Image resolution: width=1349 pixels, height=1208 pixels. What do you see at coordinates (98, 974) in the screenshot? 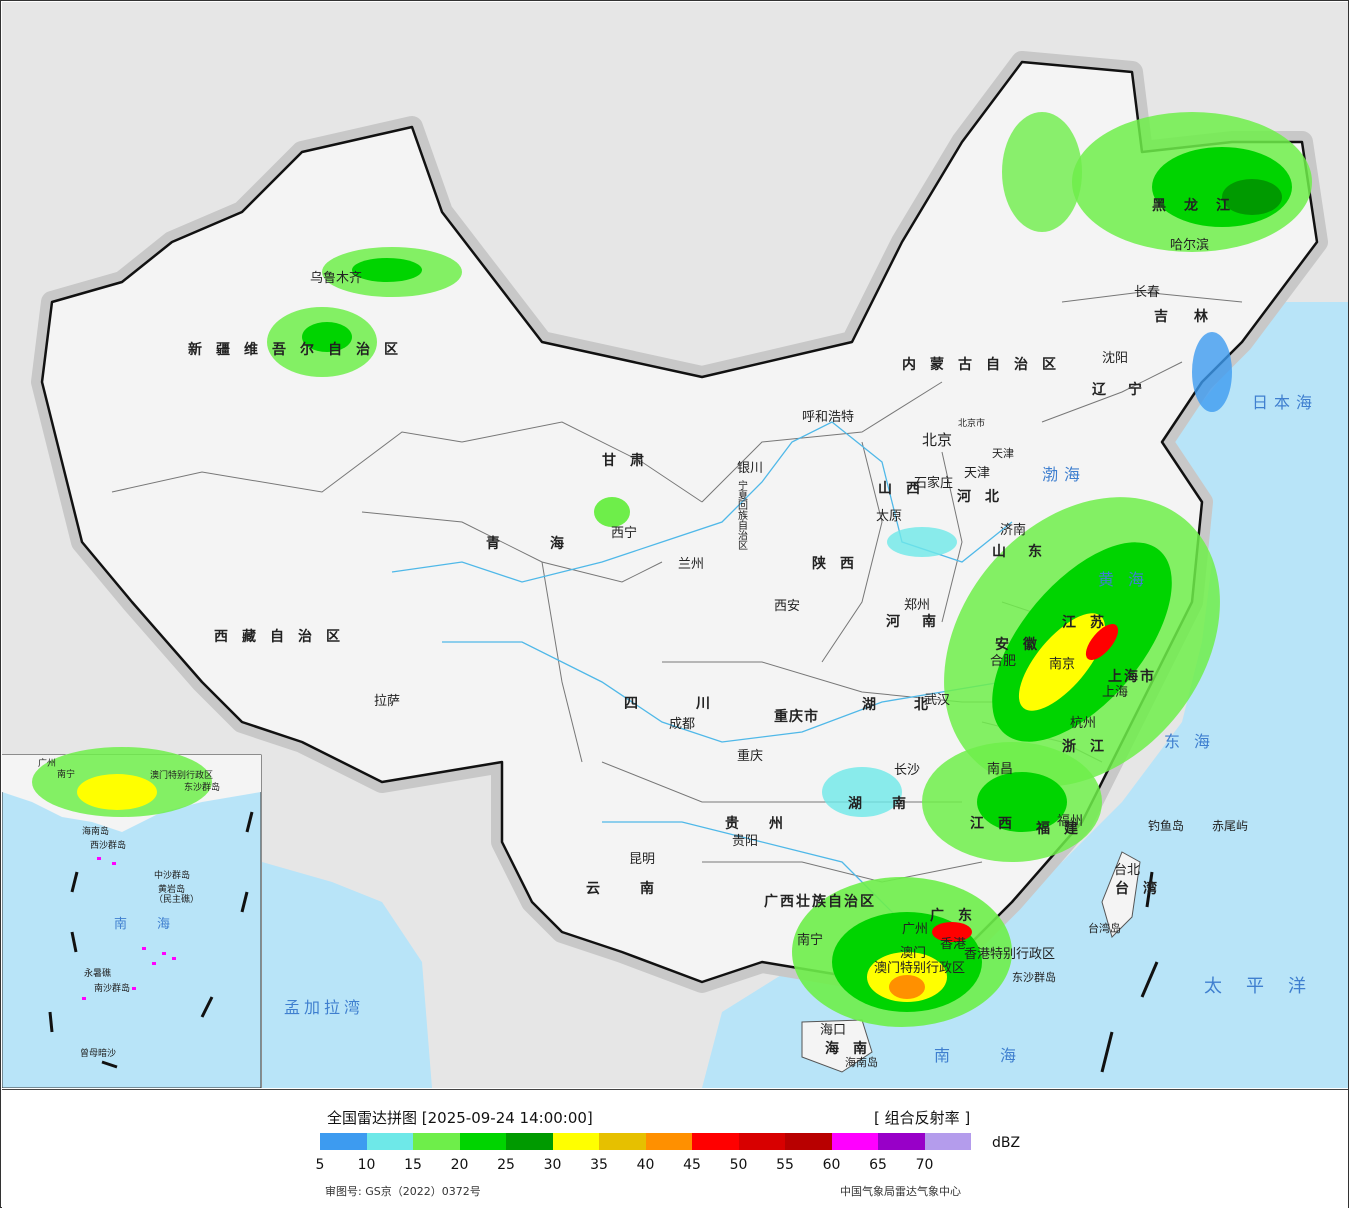
I see `inset-yongshu: 永暑礁` at bounding box center [98, 974].